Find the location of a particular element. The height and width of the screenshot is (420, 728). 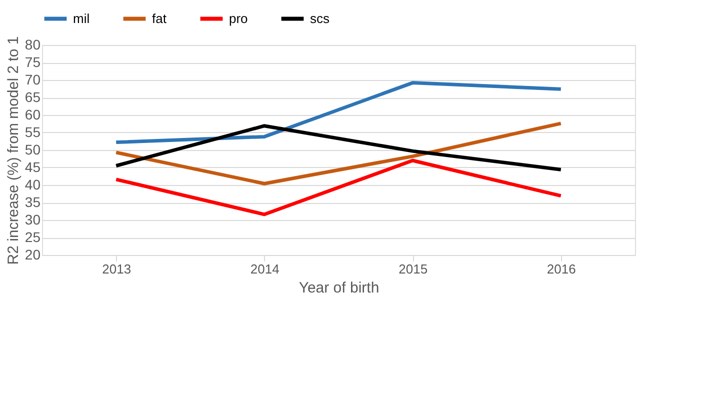

x-tick-label: 2014 is located at coordinates (265, 269).